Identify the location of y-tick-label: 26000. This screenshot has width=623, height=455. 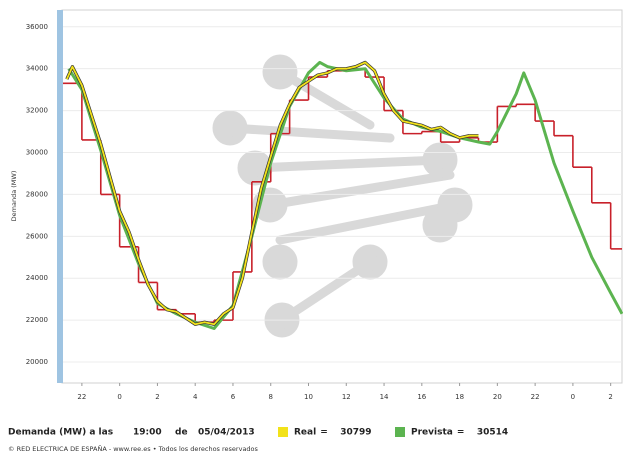
(37, 236).